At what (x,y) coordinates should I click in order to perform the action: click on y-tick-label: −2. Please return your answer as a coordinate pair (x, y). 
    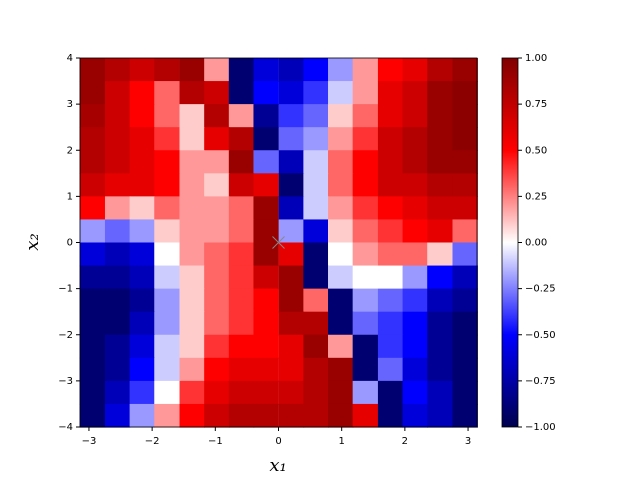
    Looking at the image, I should click on (65, 335).